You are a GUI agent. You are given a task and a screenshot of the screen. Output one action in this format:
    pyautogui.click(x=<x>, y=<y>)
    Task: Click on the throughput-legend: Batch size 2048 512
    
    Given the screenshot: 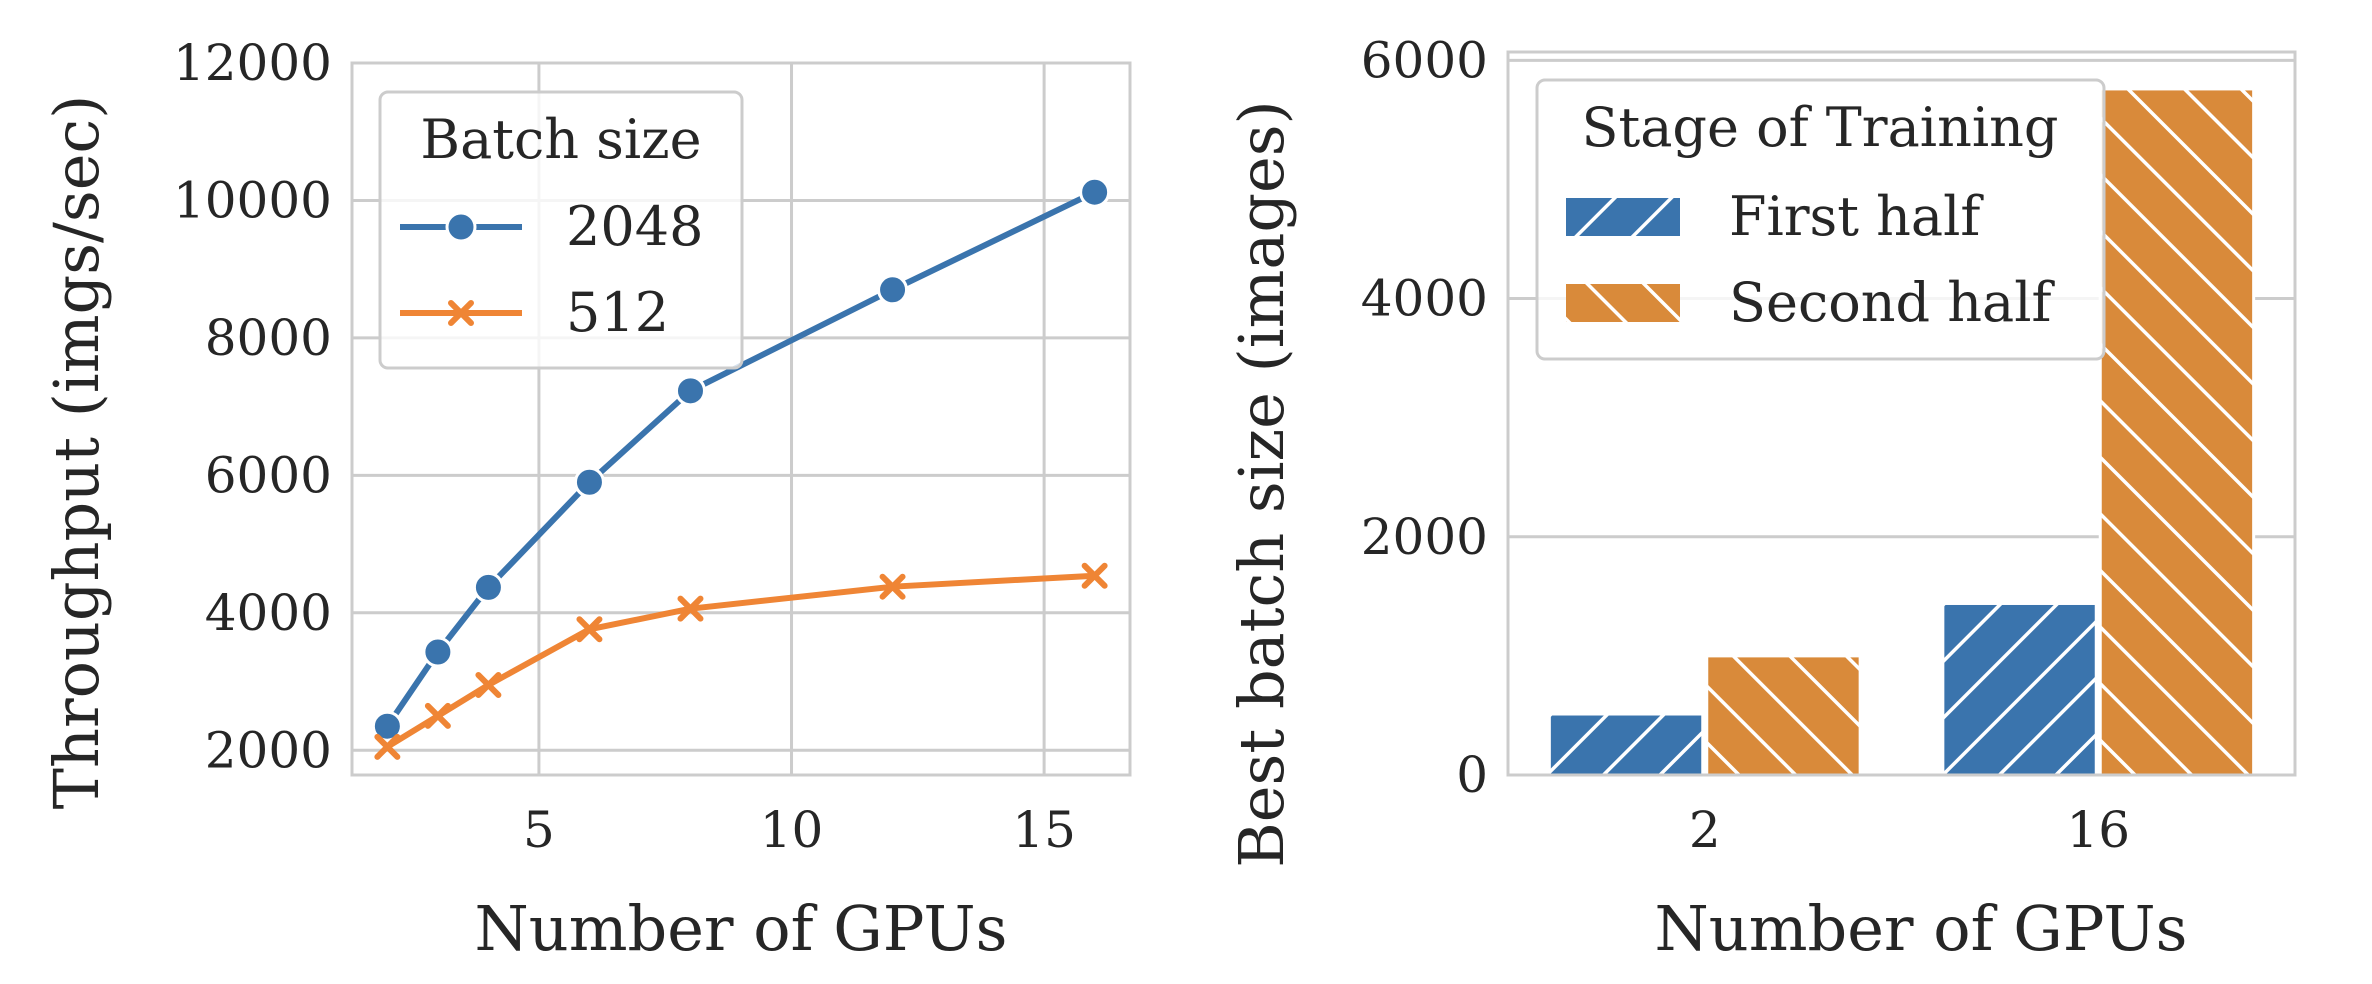 What is the action you would take?
    pyautogui.click(x=561, y=230)
    